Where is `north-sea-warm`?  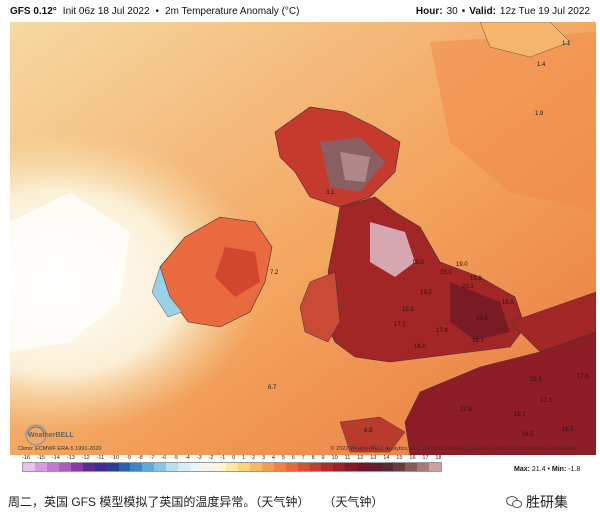 north-sea-warm is located at coordinates (513, 122).